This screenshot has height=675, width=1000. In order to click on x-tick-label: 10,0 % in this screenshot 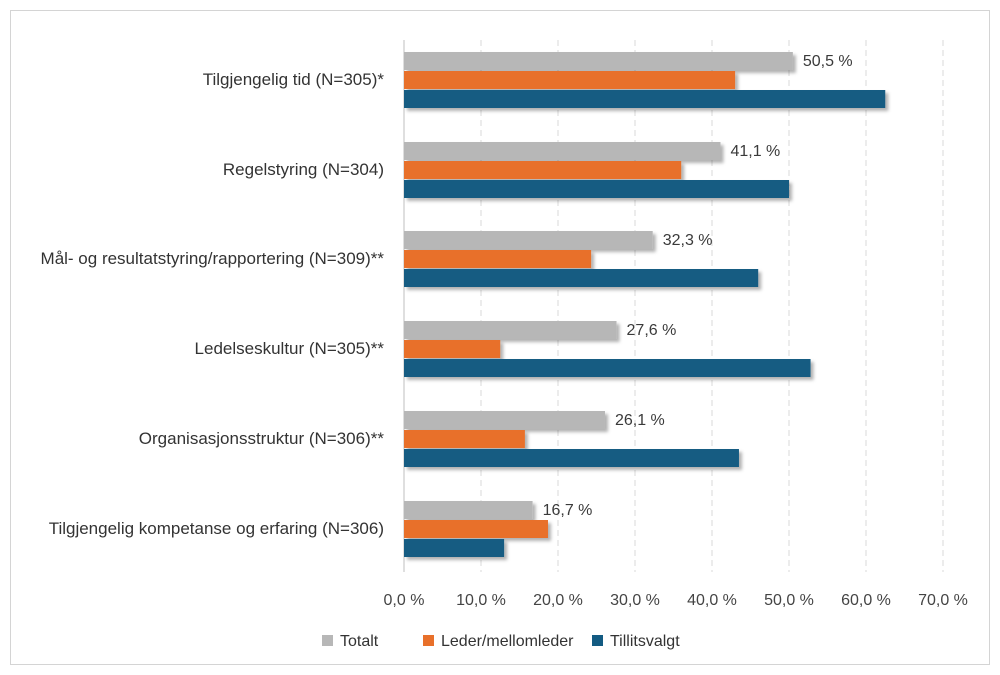, I will do `click(481, 600)`.